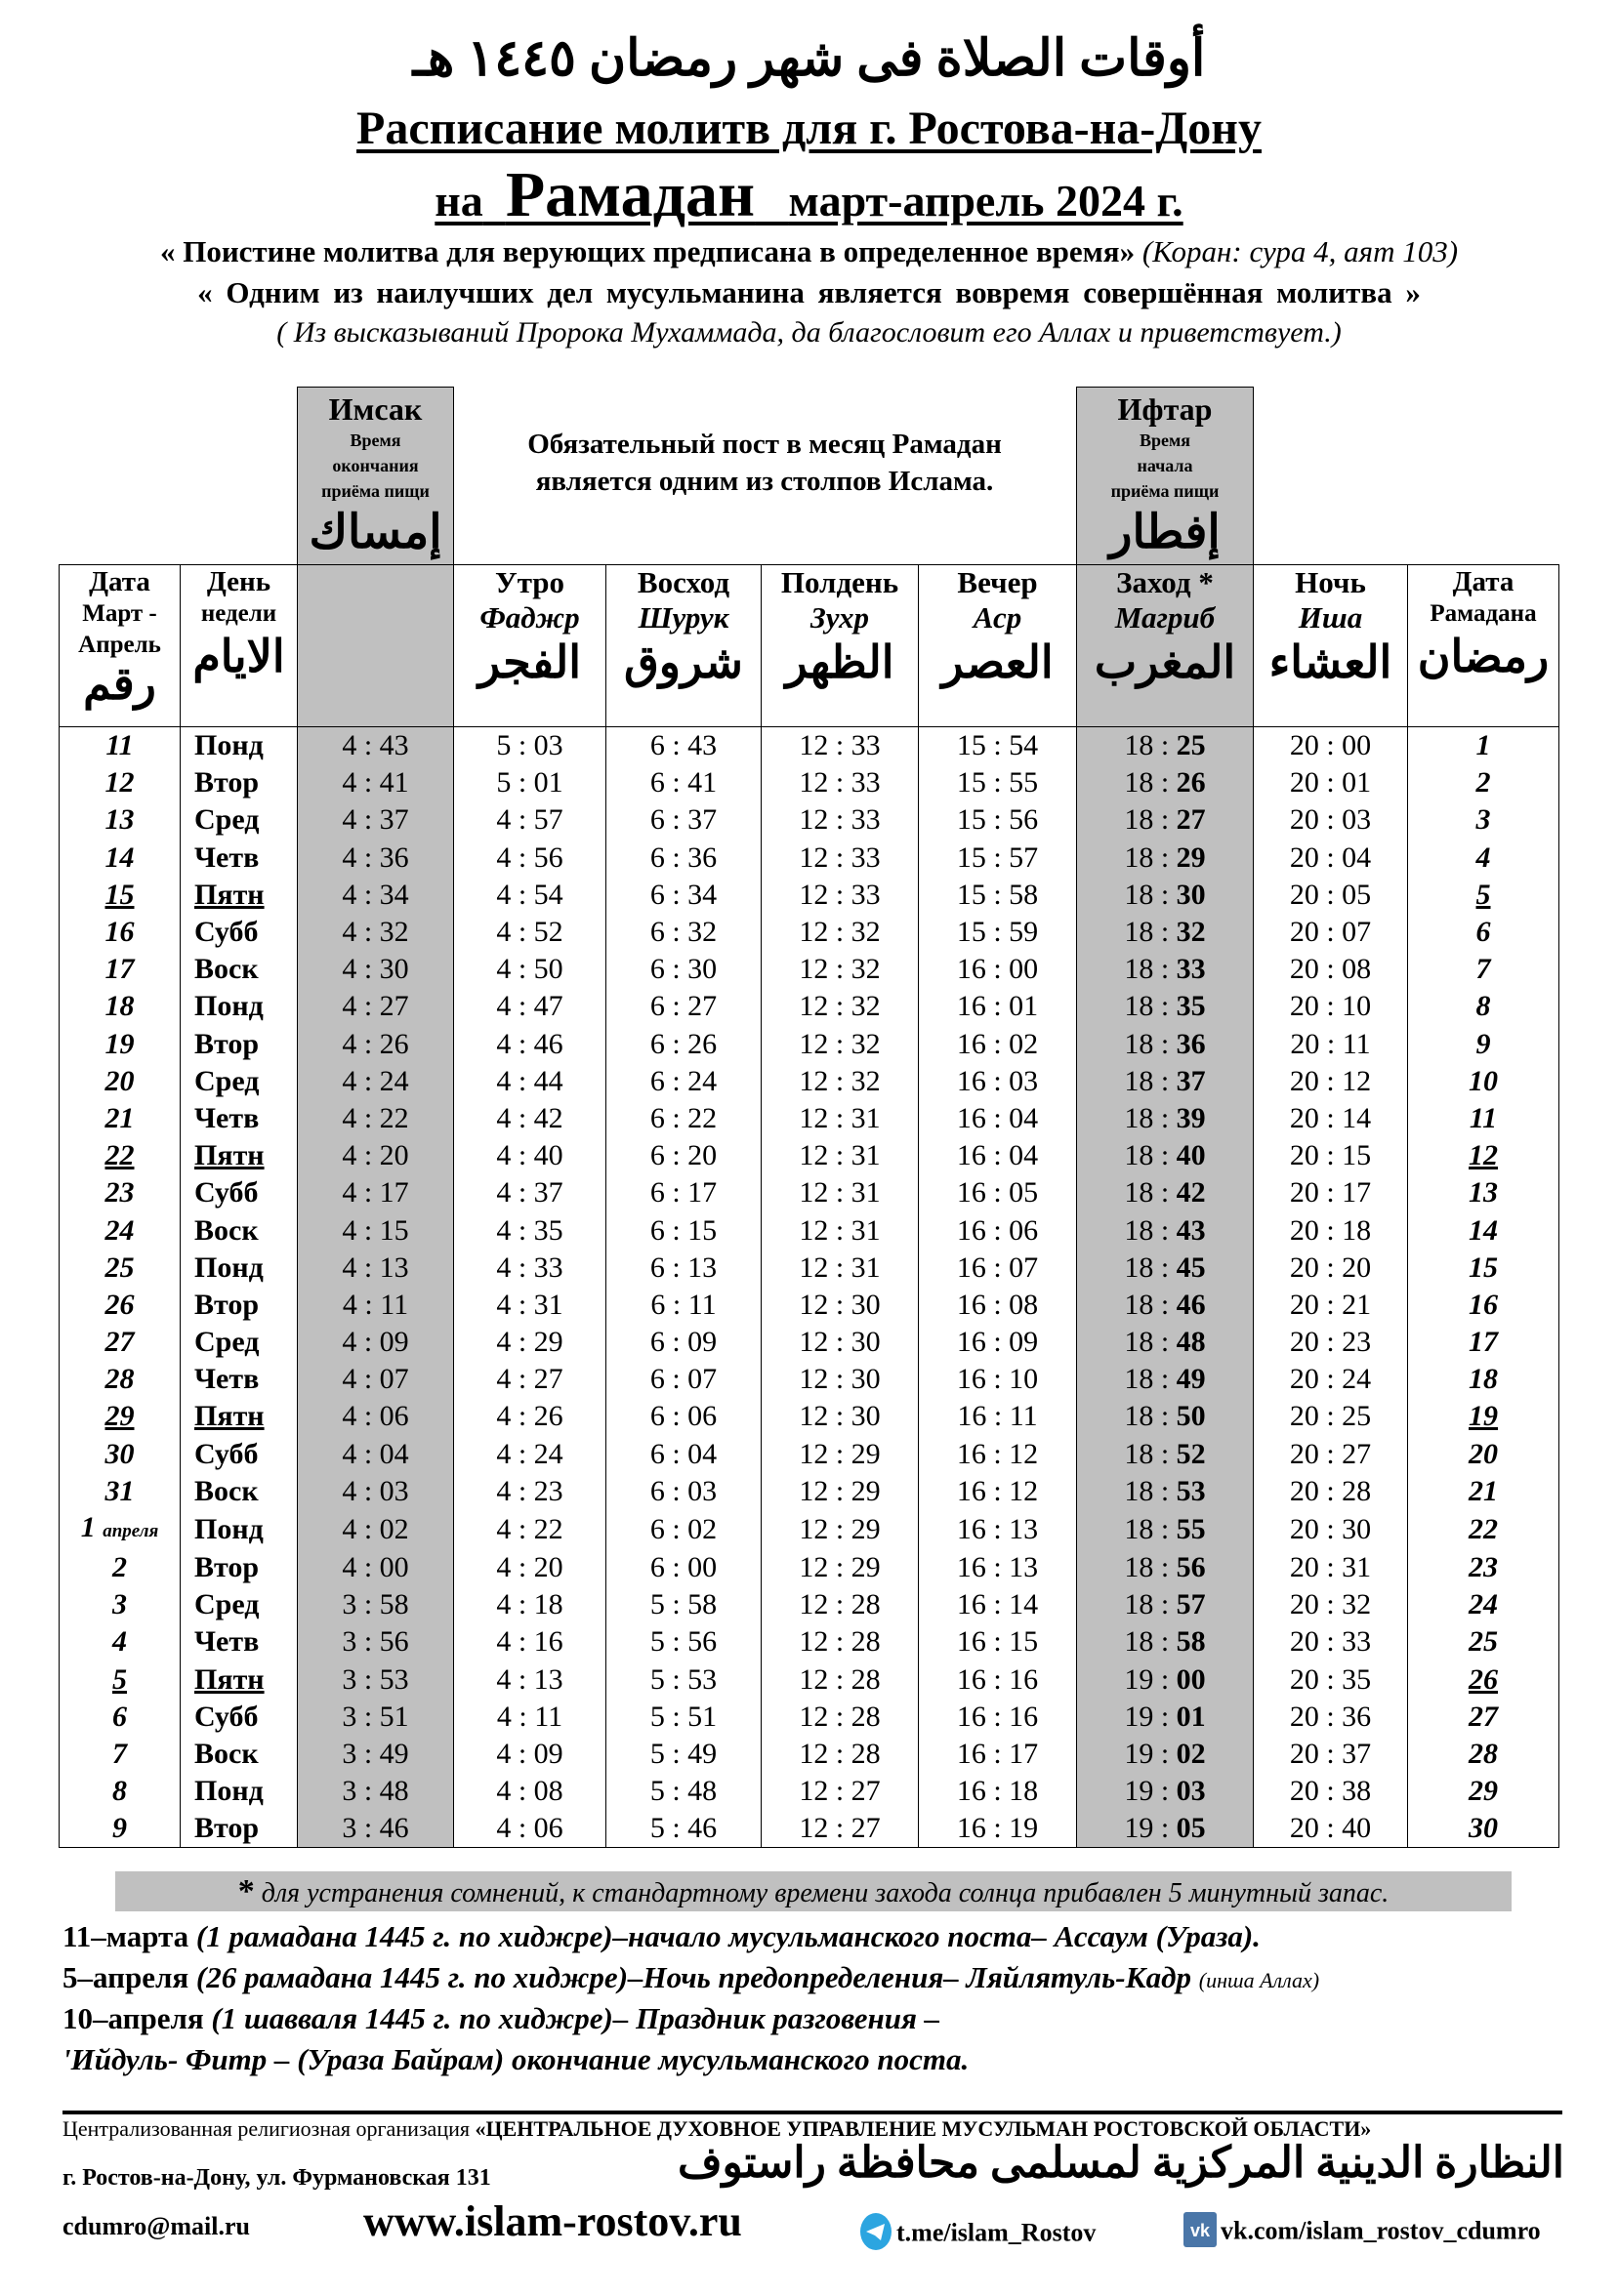 Image resolution: width=1618 pixels, height=2296 pixels. Describe the element at coordinates (1191, 1230) in the screenshot. I see `maghrib-minute: 43` at that location.